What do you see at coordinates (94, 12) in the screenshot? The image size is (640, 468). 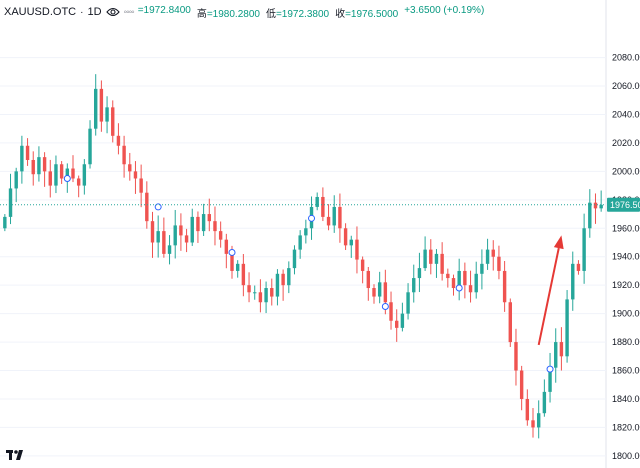 I see `interval-label: 1D` at bounding box center [94, 12].